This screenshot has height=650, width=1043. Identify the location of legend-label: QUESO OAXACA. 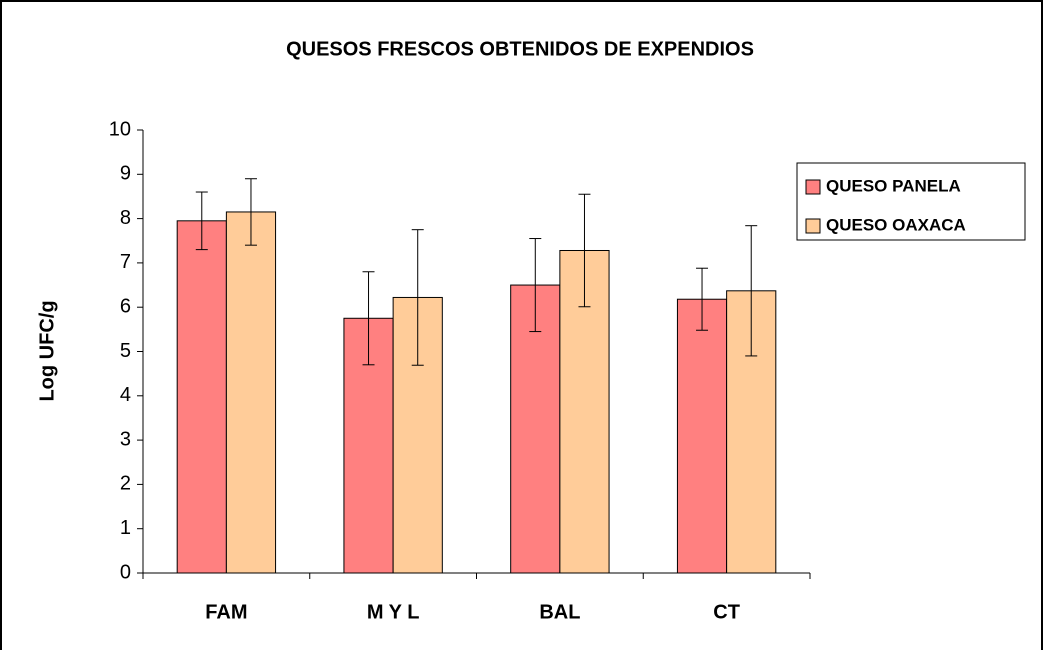
(896, 224).